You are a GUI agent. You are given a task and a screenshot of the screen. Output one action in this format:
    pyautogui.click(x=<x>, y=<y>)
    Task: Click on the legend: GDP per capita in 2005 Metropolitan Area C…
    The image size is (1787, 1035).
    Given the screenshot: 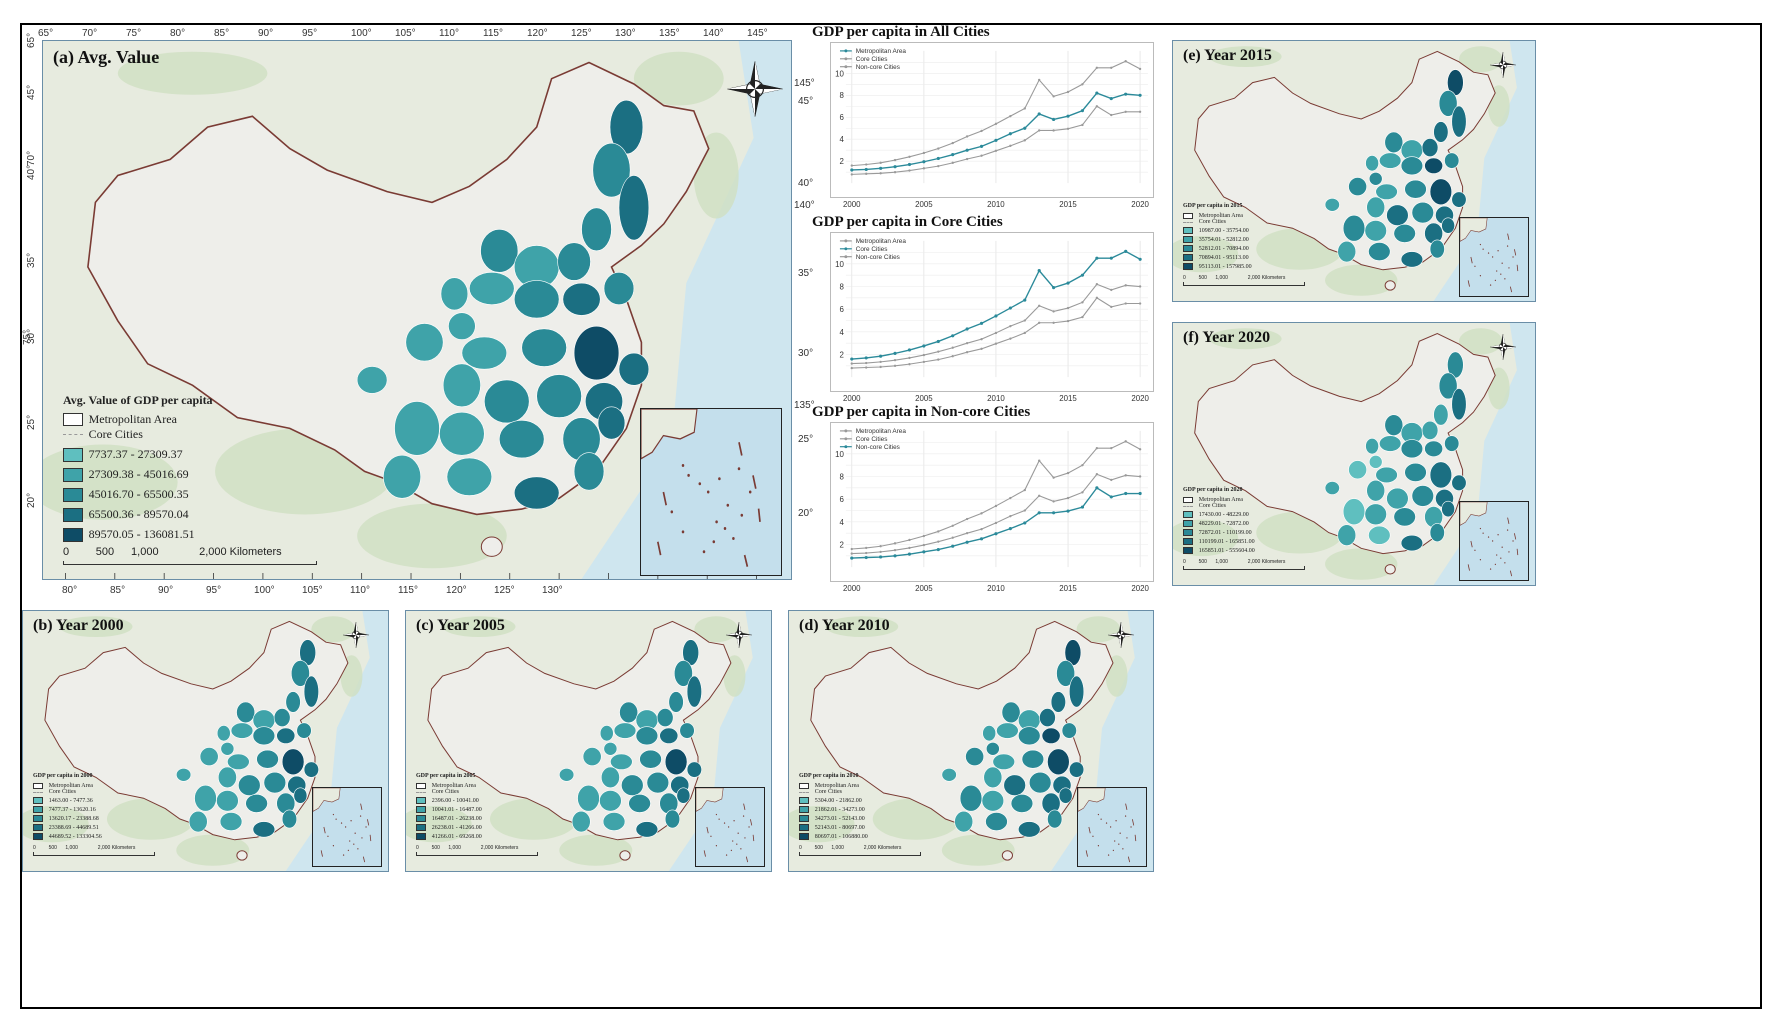 What is the action you would take?
    pyautogui.click(x=449, y=807)
    